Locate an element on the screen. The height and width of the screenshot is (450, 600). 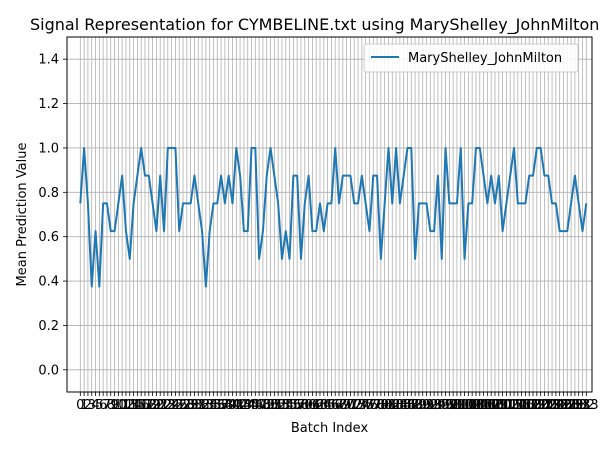
x-tick-label: 130 is located at coordinates (574, 405).